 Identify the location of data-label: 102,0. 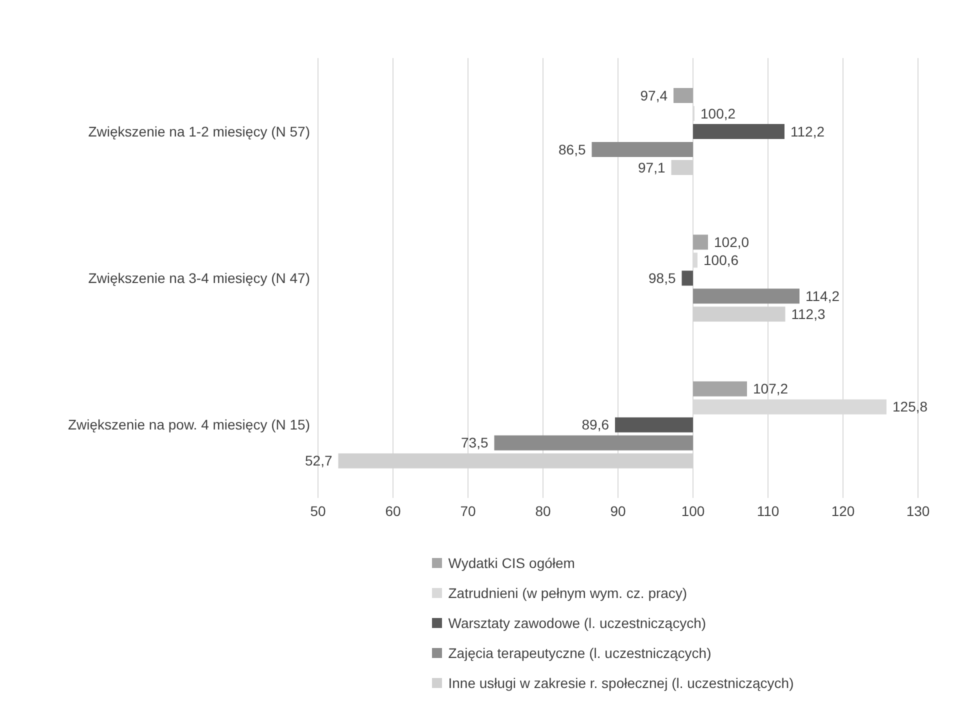
(732, 242).